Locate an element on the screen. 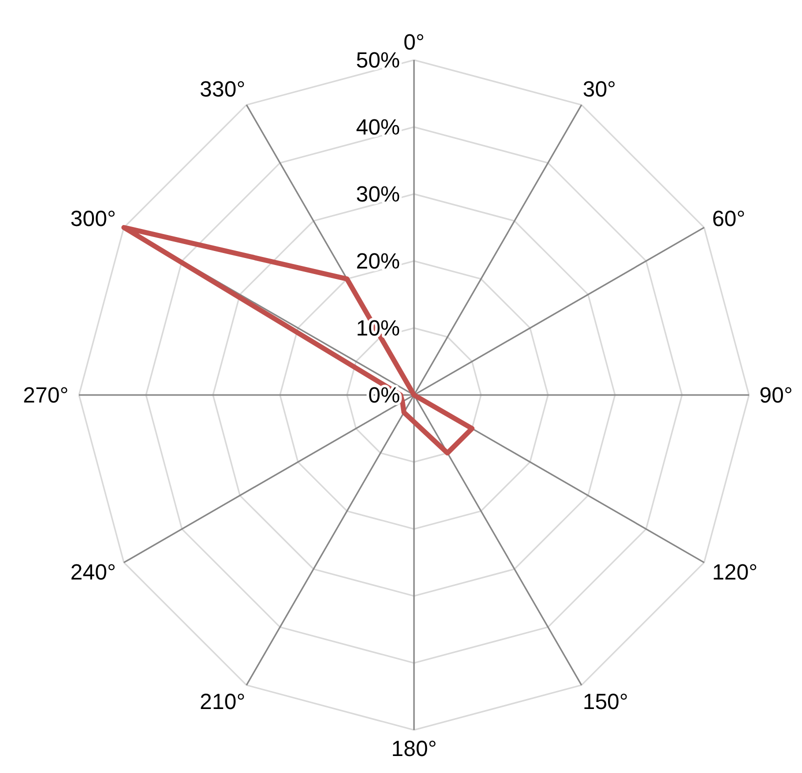 This screenshot has width=802, height=773. spoke-label: 90° is located at coordinates (776, 395).